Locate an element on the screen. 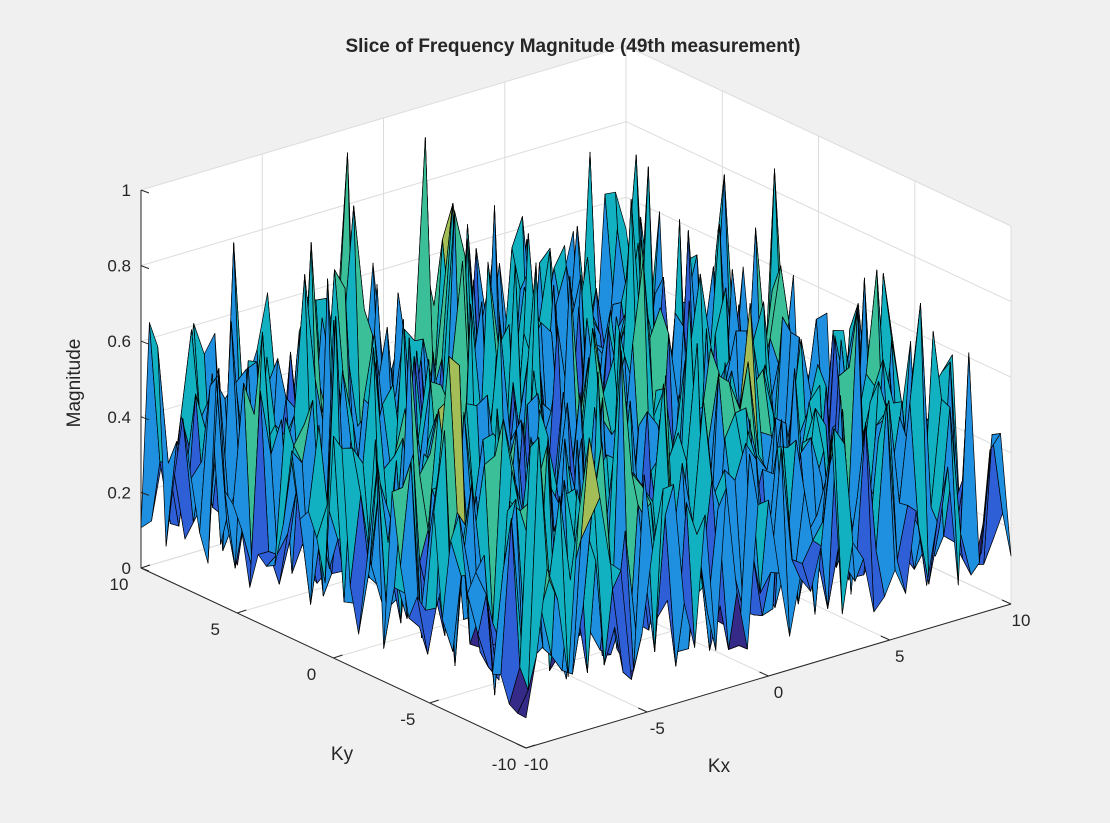  y-tick-label: -10 is located at coordinates (504, 764).